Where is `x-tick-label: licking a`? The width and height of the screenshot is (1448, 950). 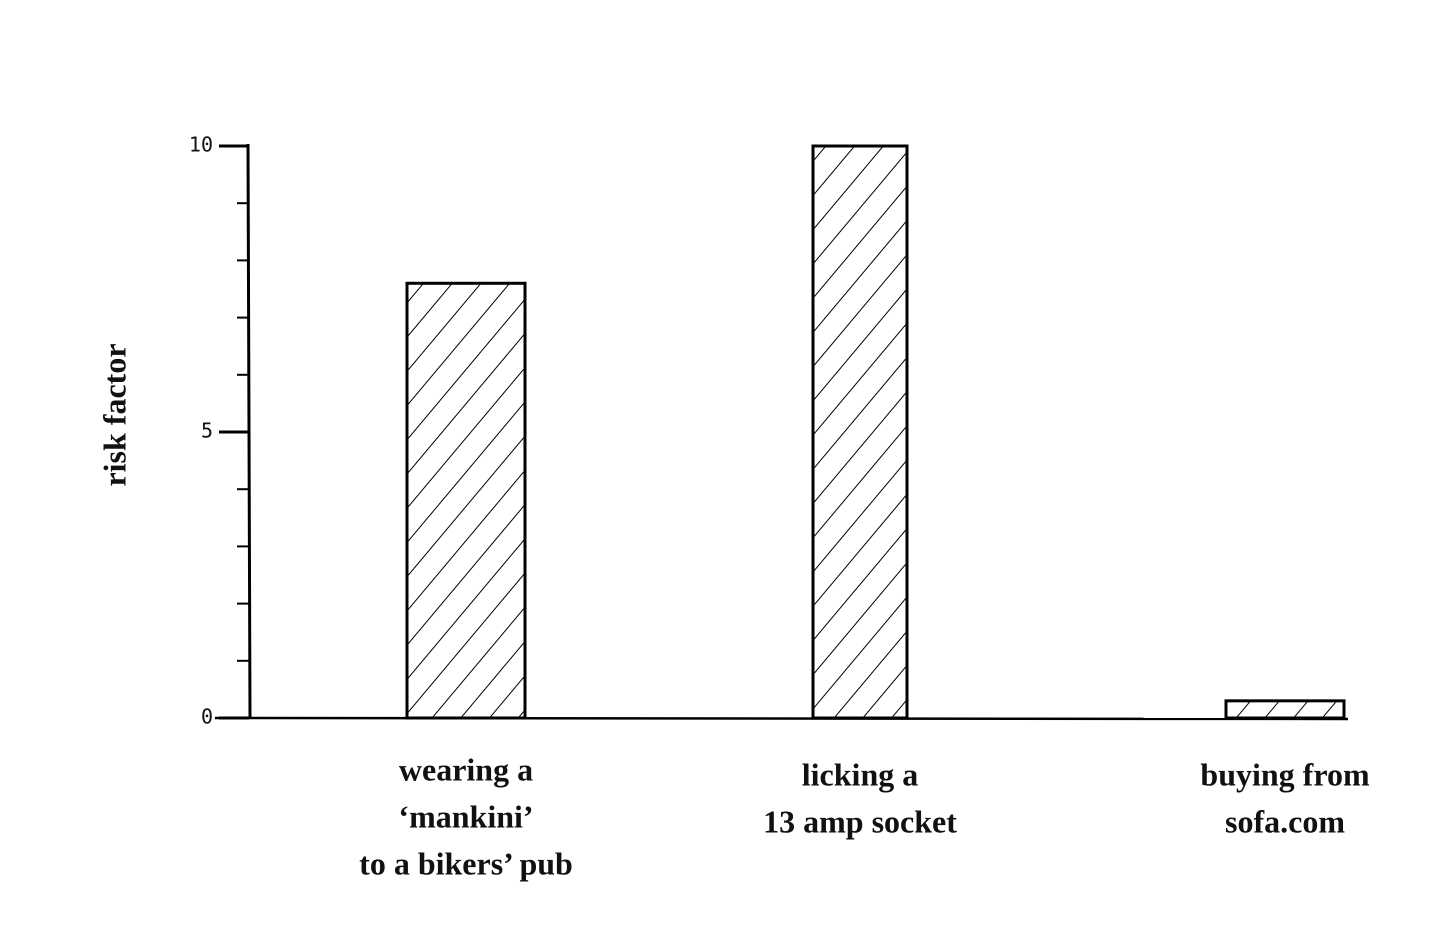
x-tick-label: licking a is located at coordinates (860, 774).